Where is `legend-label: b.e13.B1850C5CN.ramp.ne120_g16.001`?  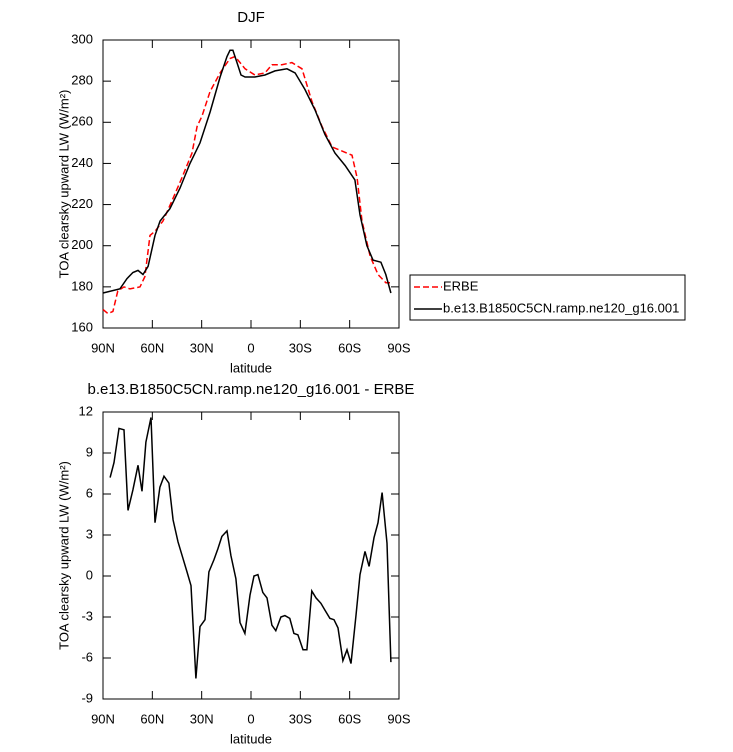
legend-label: b.e13.B1850C5CN.ramp.ne120_g16.001 is located at coordinates (561, 307).